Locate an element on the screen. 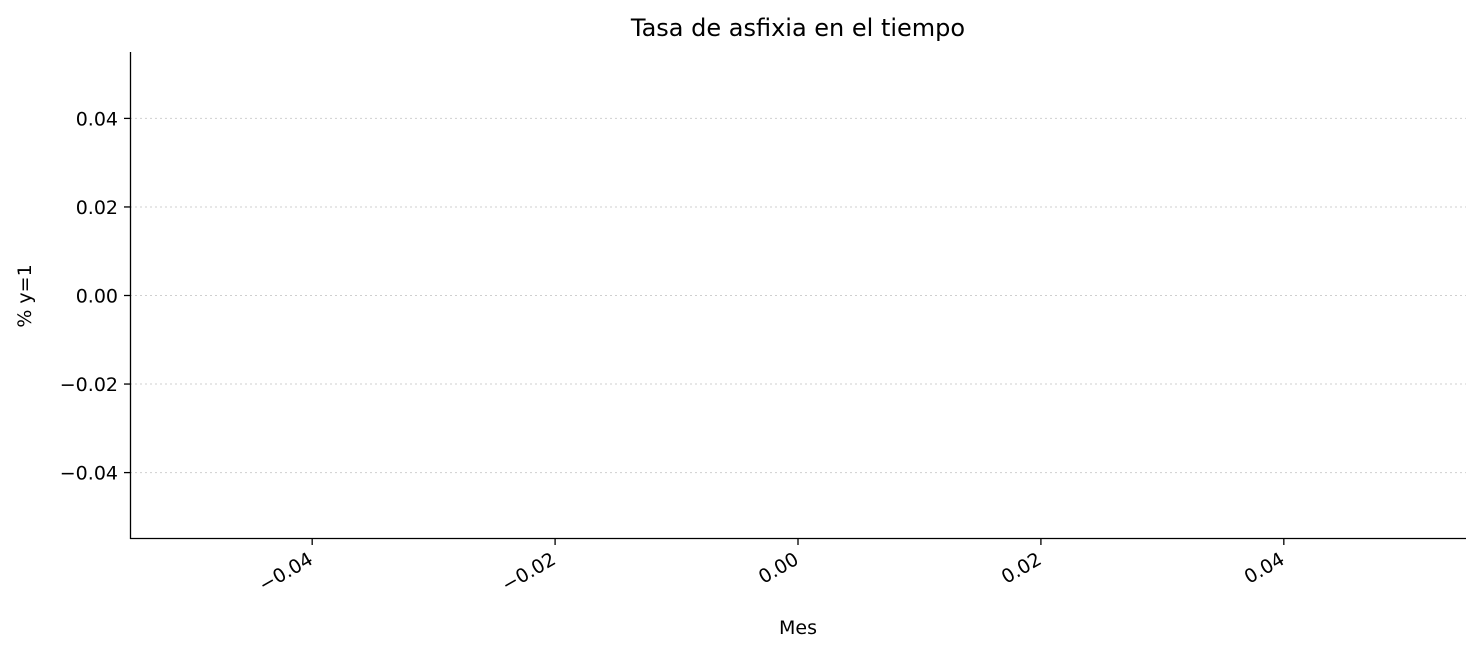 This screenshot has width=1480, height=655. x-axis-ticks: −0.04 −0.02 0.00 0.02 0.04 is located at coordinates (771, 567).